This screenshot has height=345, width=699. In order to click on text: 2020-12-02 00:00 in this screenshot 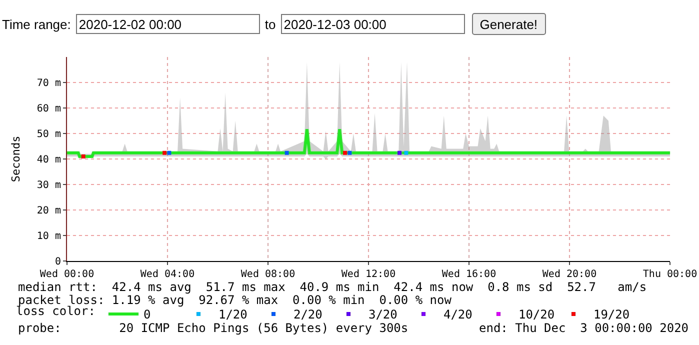, I will do `click(168, 24)`.